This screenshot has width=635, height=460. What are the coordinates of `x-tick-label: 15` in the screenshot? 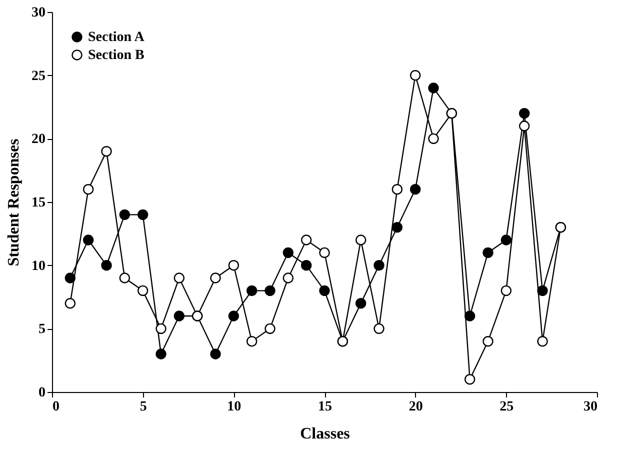 It's located at (325, 407).